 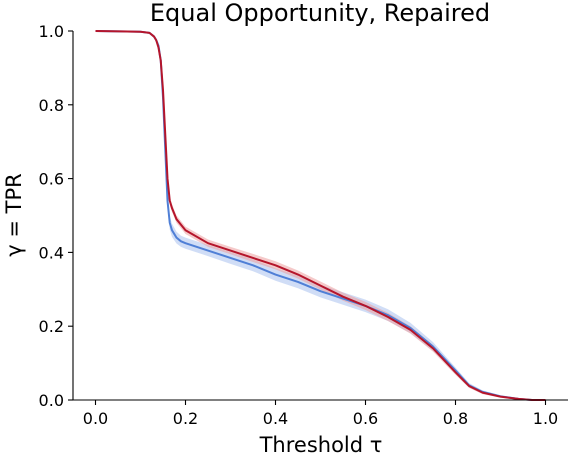 What do you see at coordinates (275, 418) in the screenshot?
I see `x-tick-label: 0.4` at bounding box center [275, 418].